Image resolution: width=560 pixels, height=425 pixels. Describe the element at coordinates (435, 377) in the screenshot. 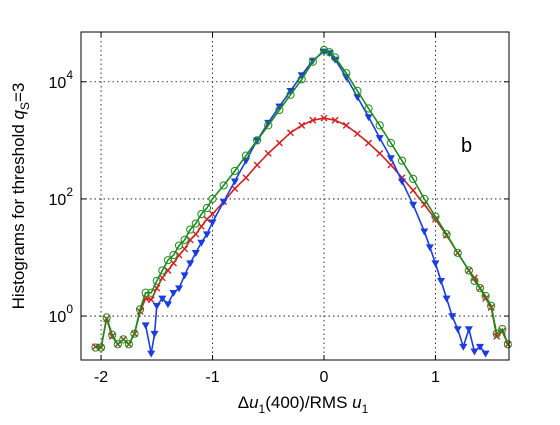

I see `x-tick-label: 1` at that location.